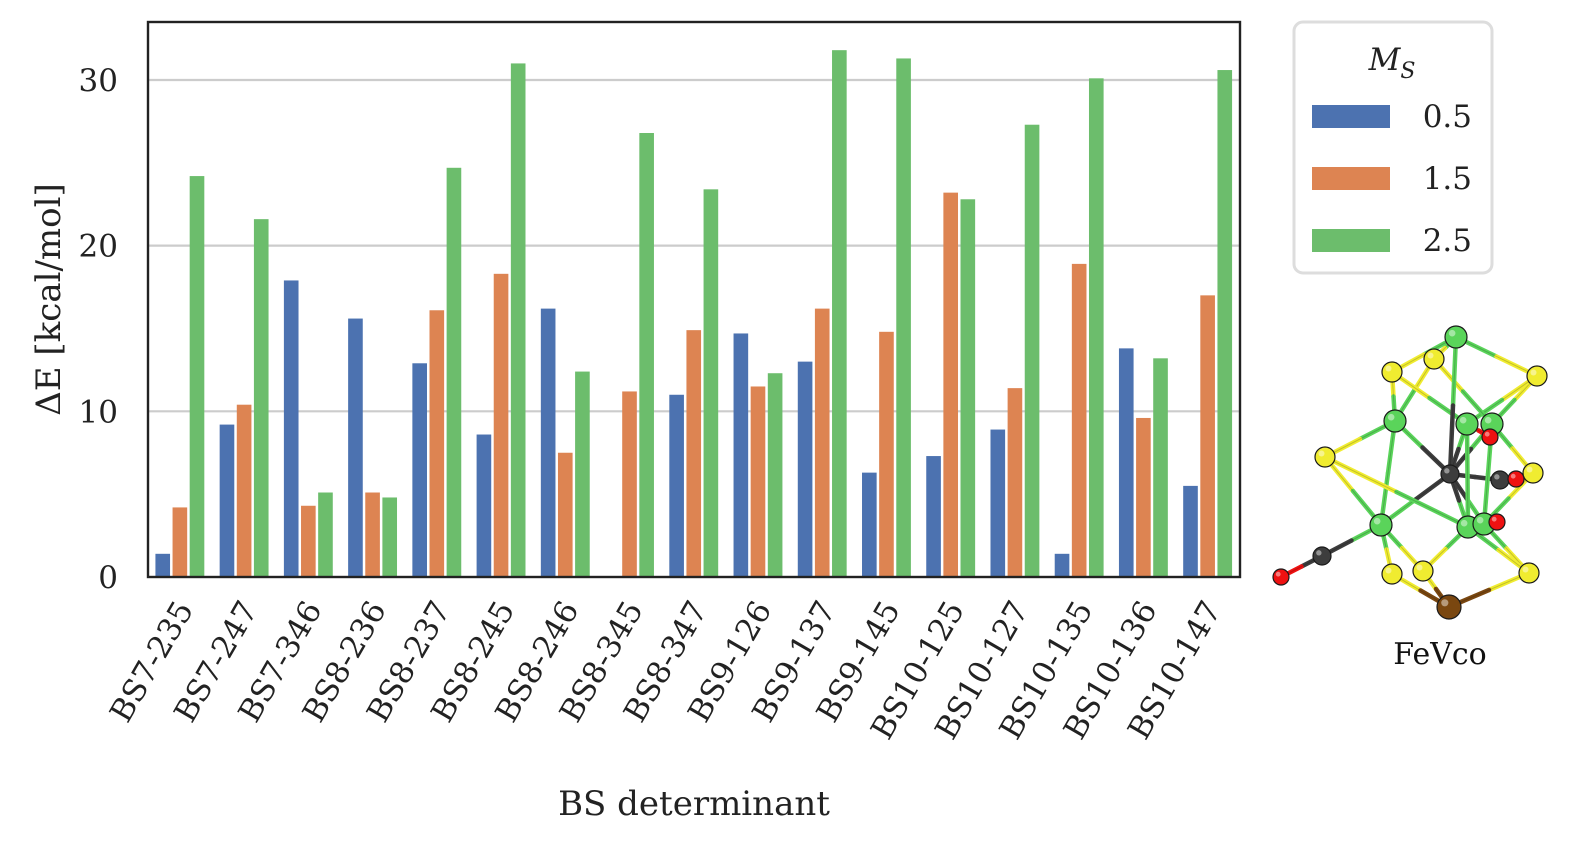 The width and height of the screenshot is (1586, 847). I want to click on legend: MS0.5 1.5 2.5, so click(1393, 147).